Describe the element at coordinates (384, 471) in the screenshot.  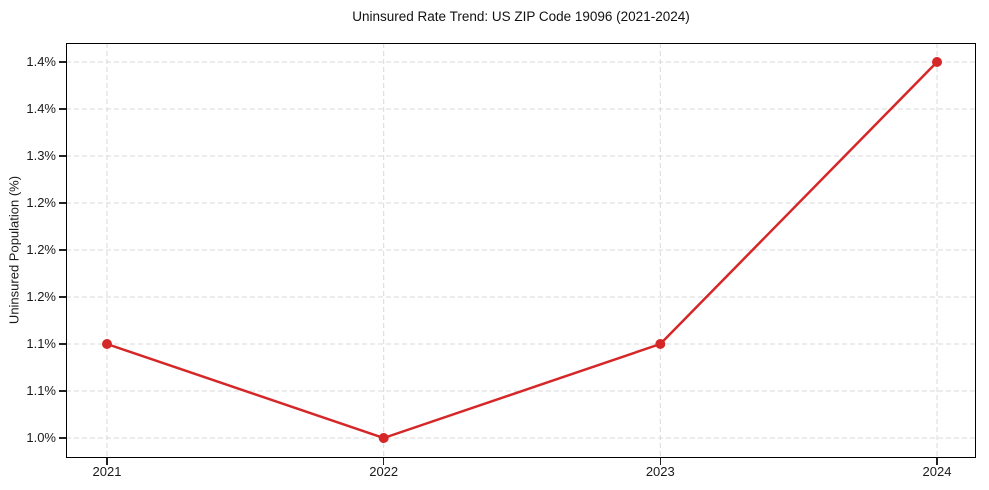
I see `x-tick-label: 2022` at that location.